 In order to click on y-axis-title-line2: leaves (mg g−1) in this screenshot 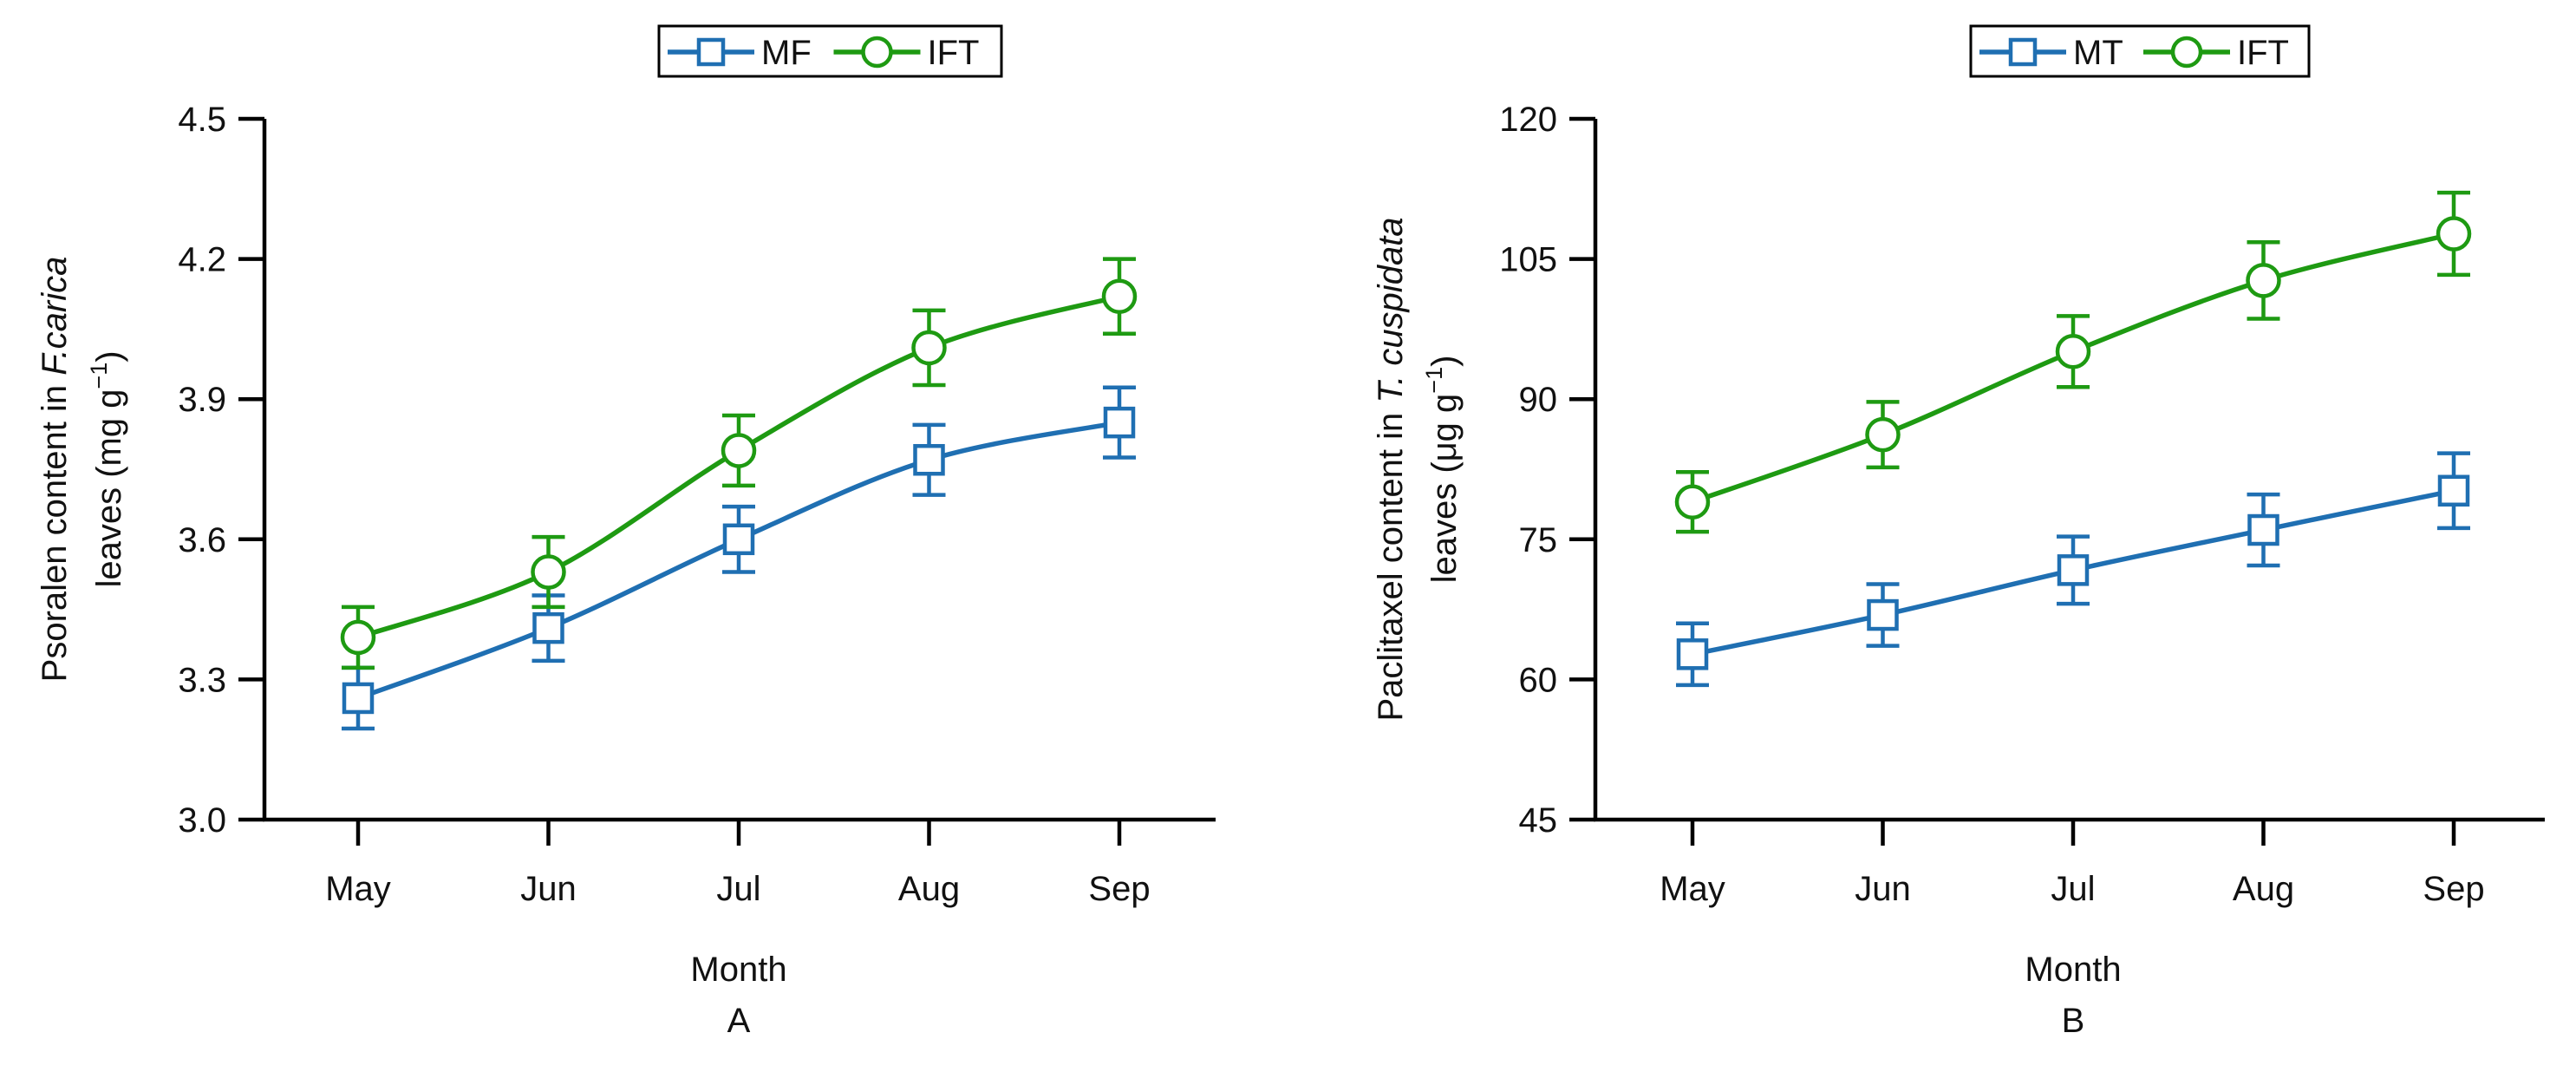, I will do `click(107, 469)`.